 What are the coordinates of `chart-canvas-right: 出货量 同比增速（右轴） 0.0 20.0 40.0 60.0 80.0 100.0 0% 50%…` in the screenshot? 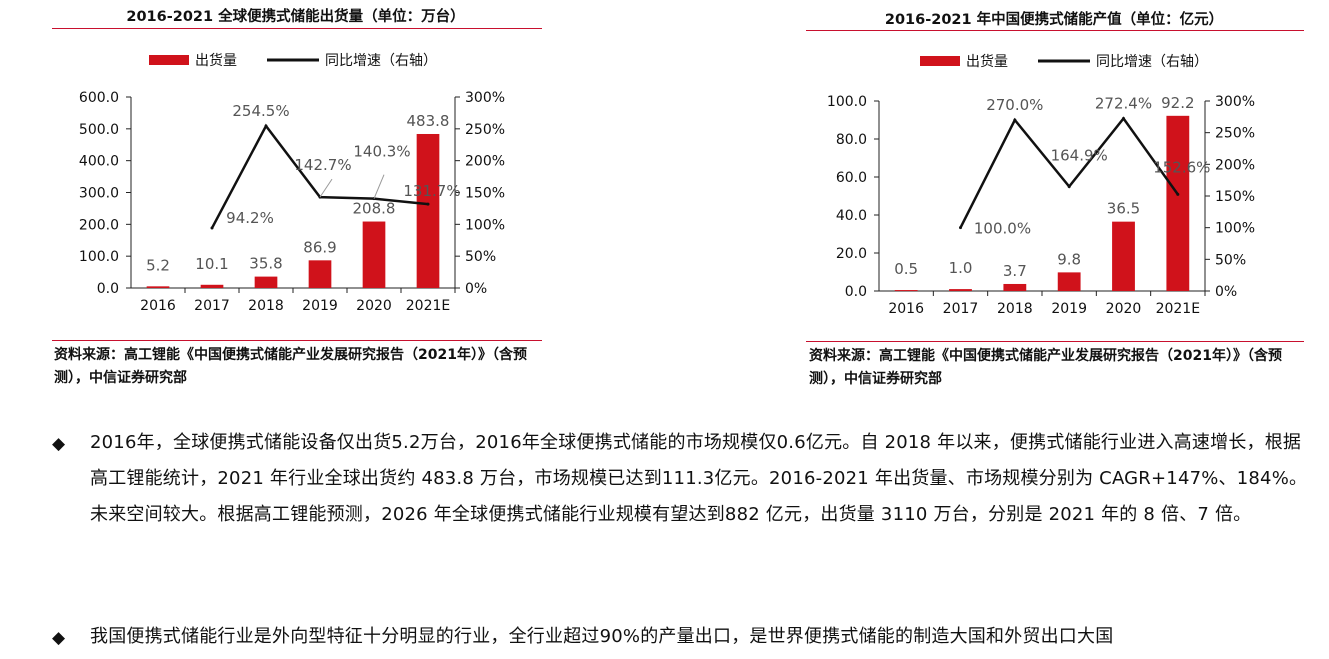 It's located at (1041, 185).